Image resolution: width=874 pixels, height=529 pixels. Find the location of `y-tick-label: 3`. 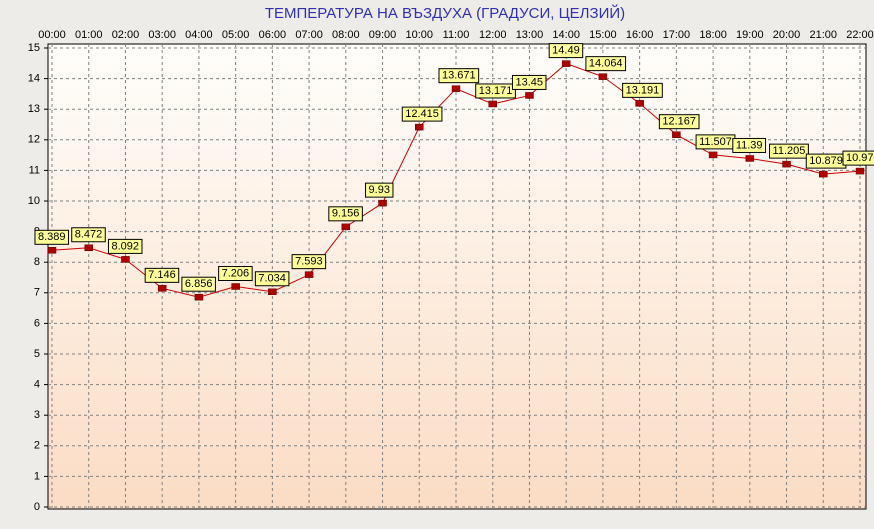

y-tick-label: 3 is located at coordinates (37, 415).